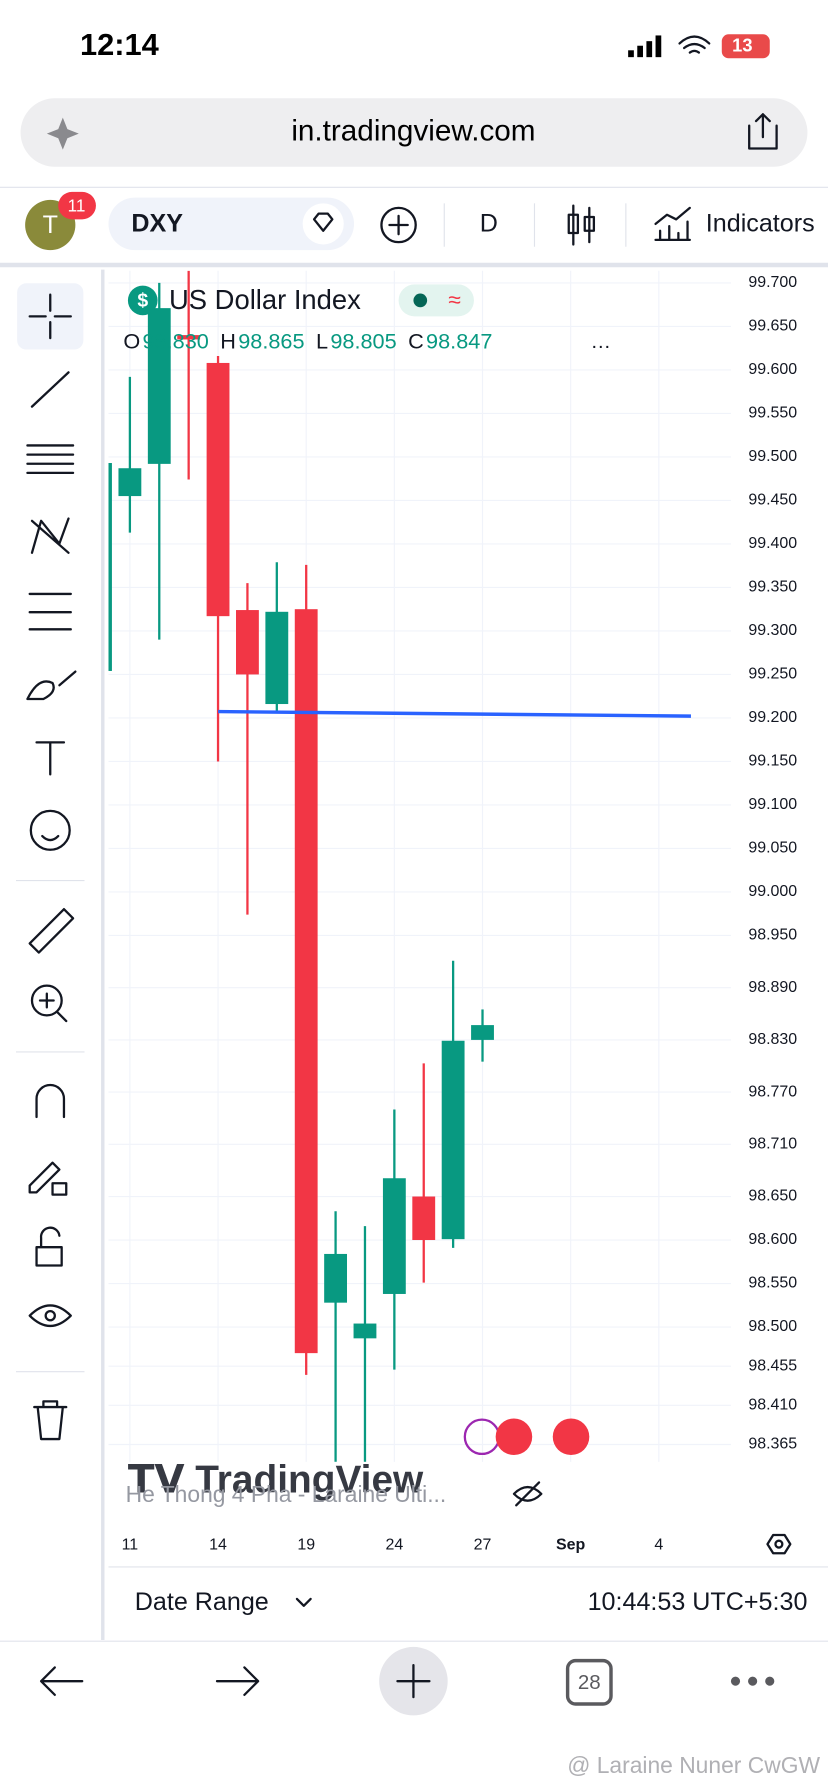 The image size is (828, 1792). What do you see at coordinates (307, 340) in the screenshot?
I see `ohlc-legend: O 98.830 H 98.865 L 98.805 C 98.847` at bounding box center [307, 340].